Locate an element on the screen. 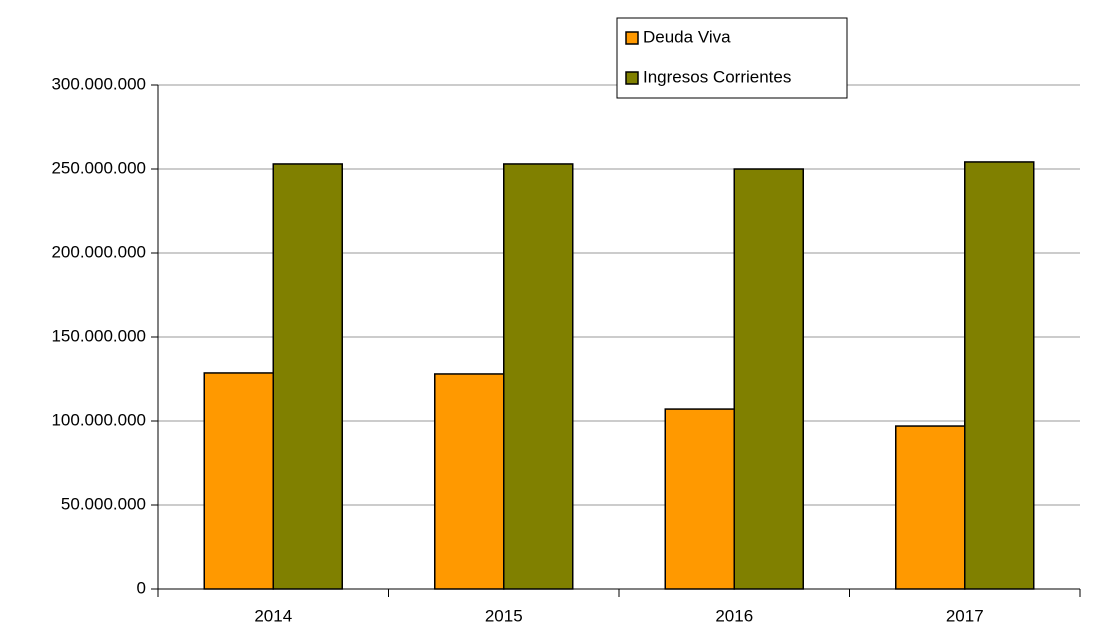 This screenshot has width=1096, height=630. y-tick-label: 0 is located at coordinates (141, 587).